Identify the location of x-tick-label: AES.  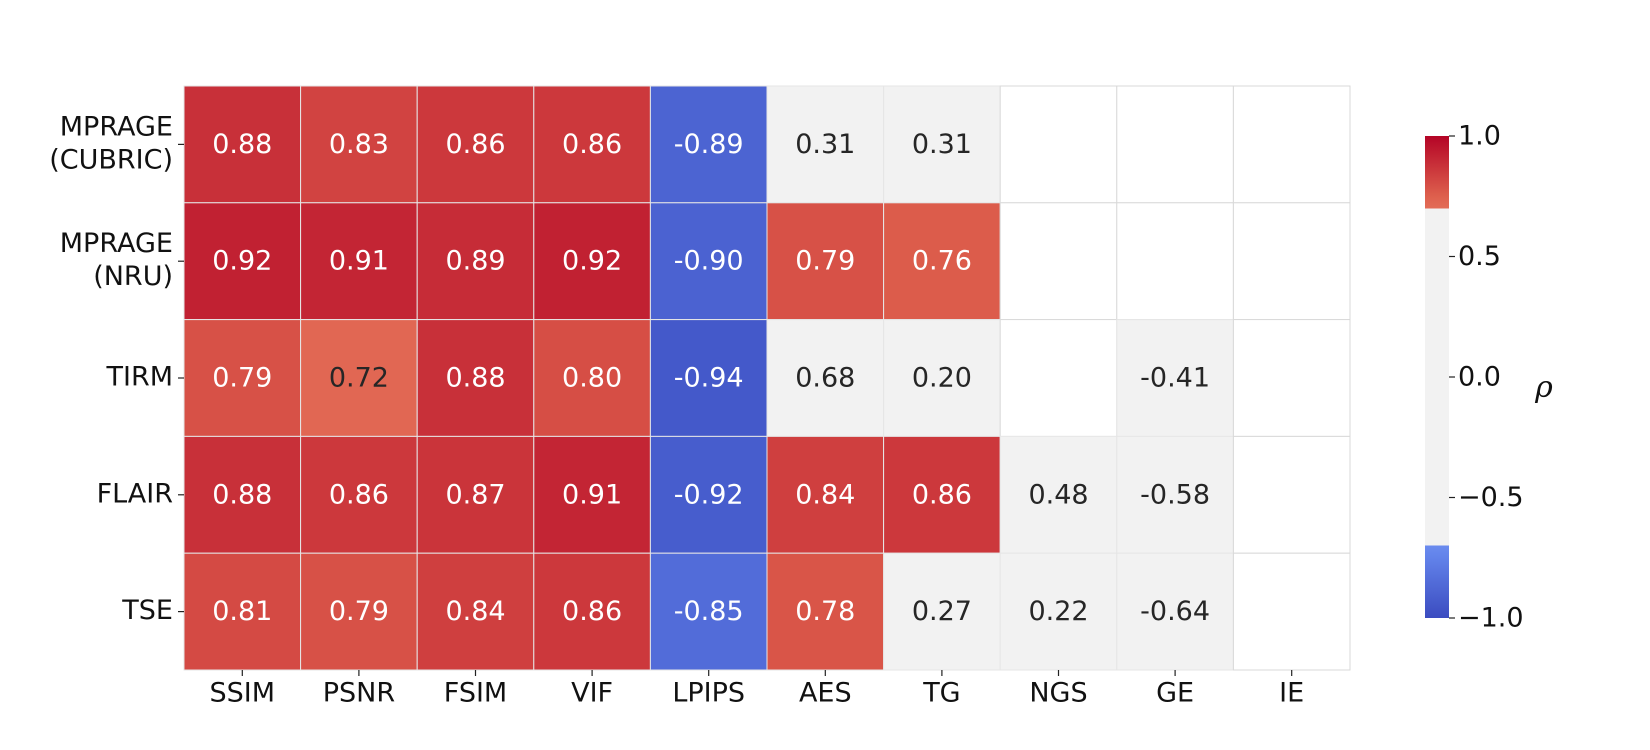
(825, 693).